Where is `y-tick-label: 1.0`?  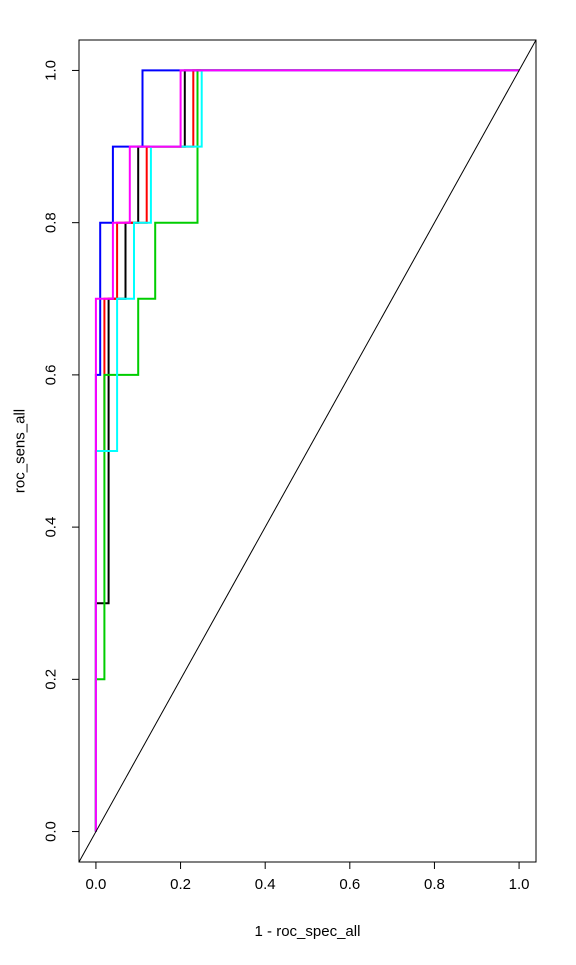
y-tick-label: 1.0 is located at coordinates (51, 70).